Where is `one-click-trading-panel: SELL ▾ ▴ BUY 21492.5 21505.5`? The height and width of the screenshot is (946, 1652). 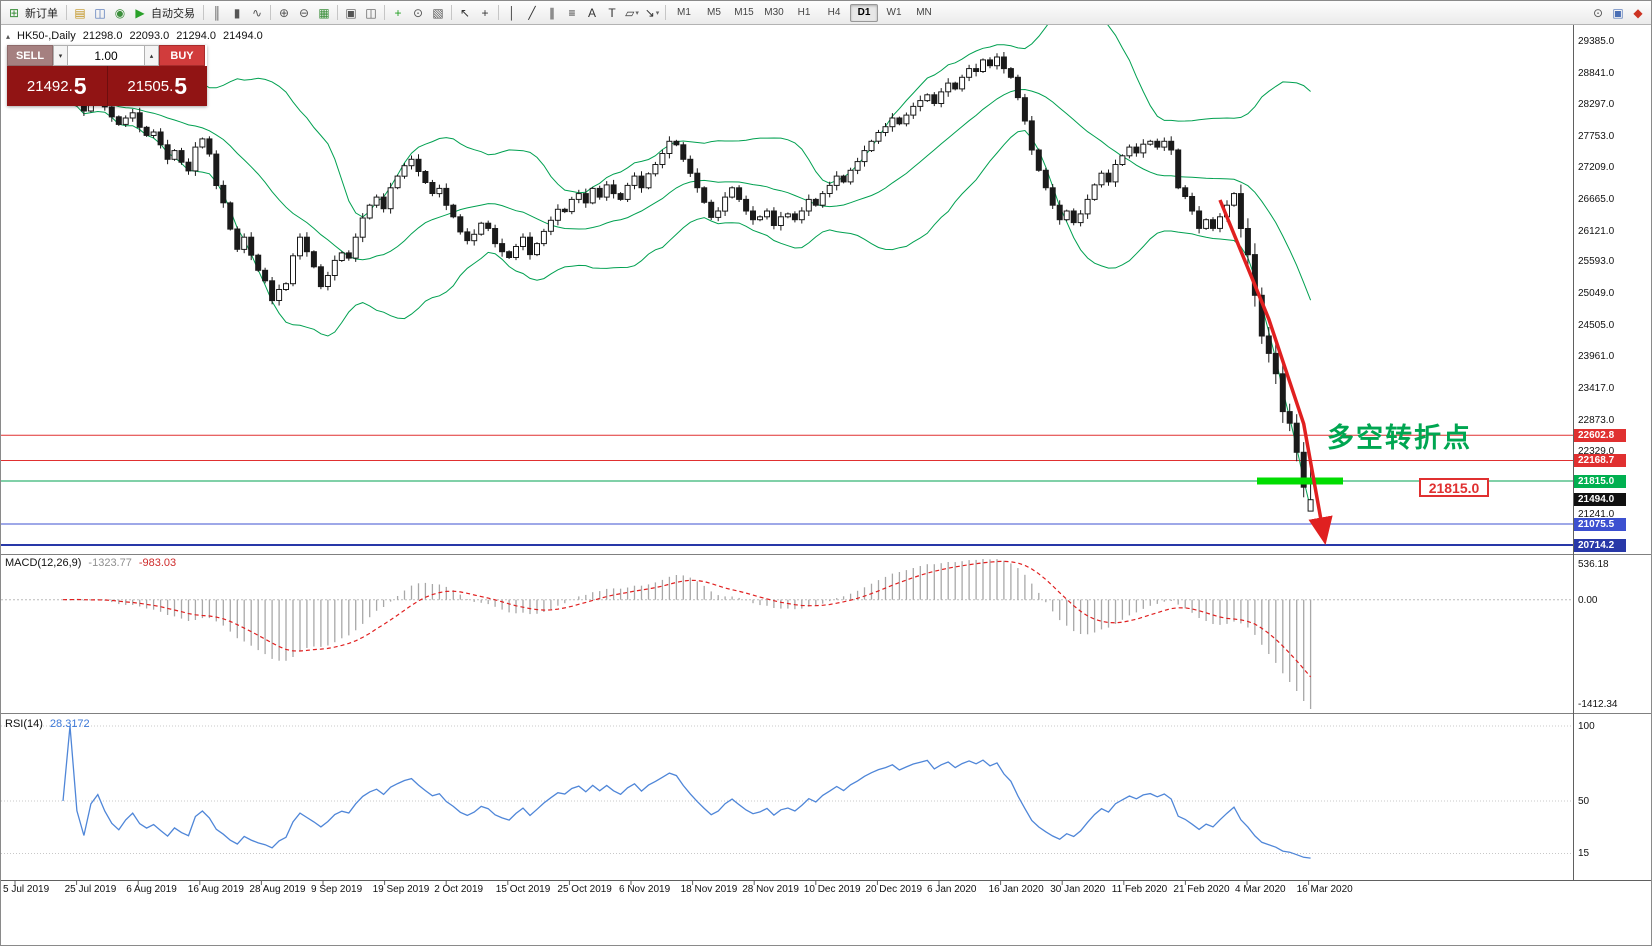
one-click-trading-panel: SELL ▾ ▴ BUY 21492.5 21505.5 is located at coordinates (107, 75).